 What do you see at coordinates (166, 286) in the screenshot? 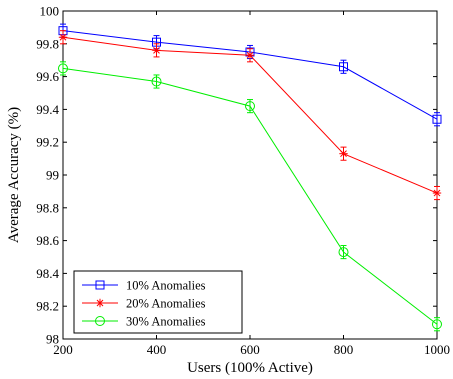
I see `legend-label: 10% Anomalies` at bounding box center [166, 286].